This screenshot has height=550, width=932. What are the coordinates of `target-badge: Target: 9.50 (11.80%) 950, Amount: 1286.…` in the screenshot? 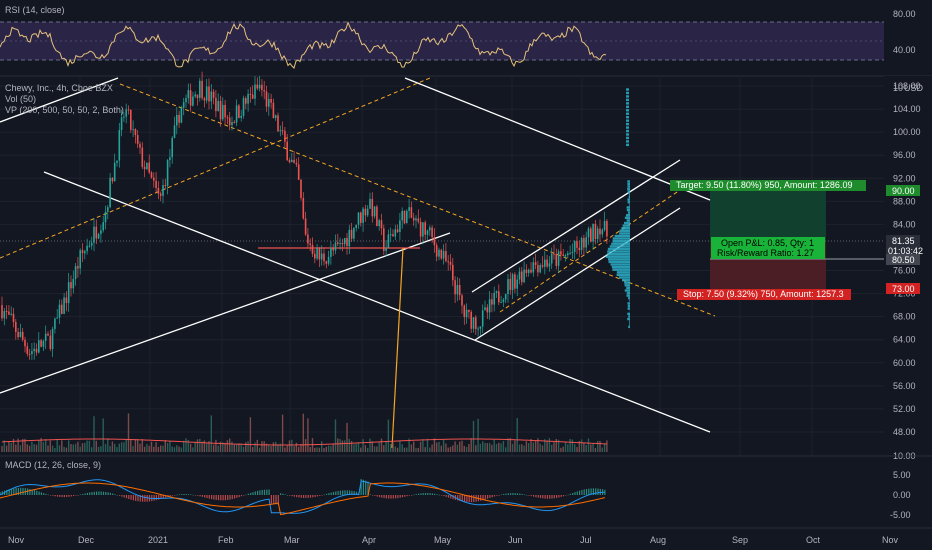 It's located at (768, 185).